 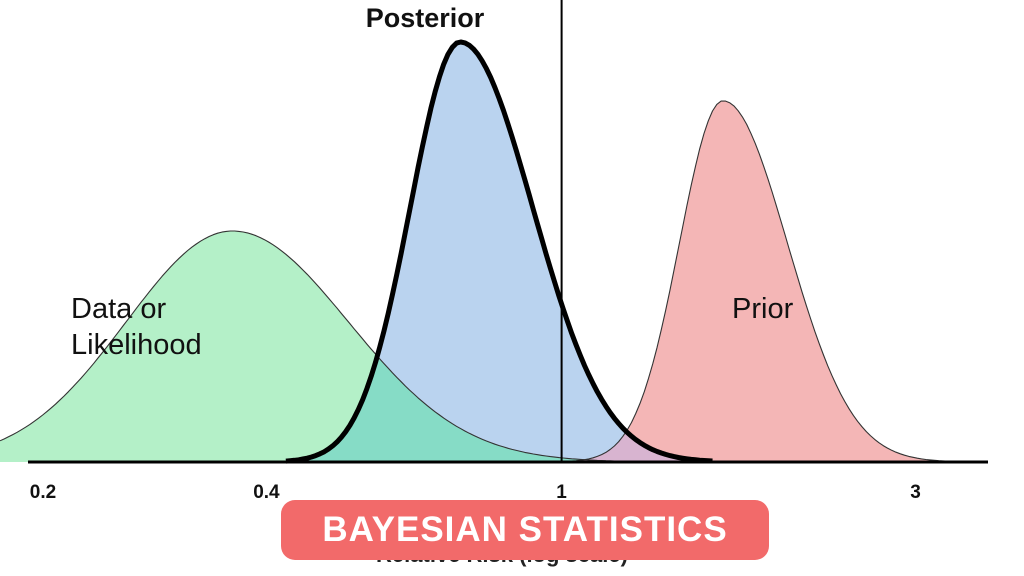 I want to click on x-tick-label: 1, so click(x=561, y=492).